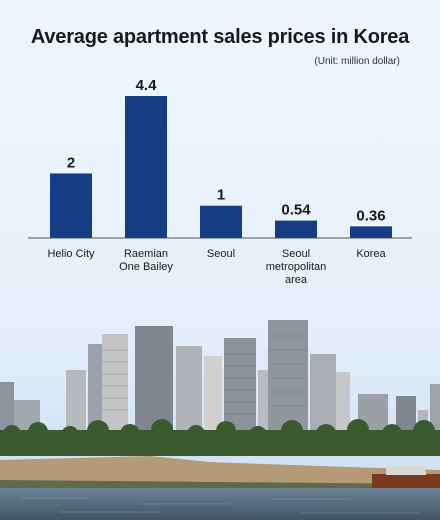 The height and width of the screenshot is (520, 440). What do you see at coordinates (146, 260) in the screenshot?
I see `category-label-1: Raemian One Bailey` at bounding box center [146, 260].